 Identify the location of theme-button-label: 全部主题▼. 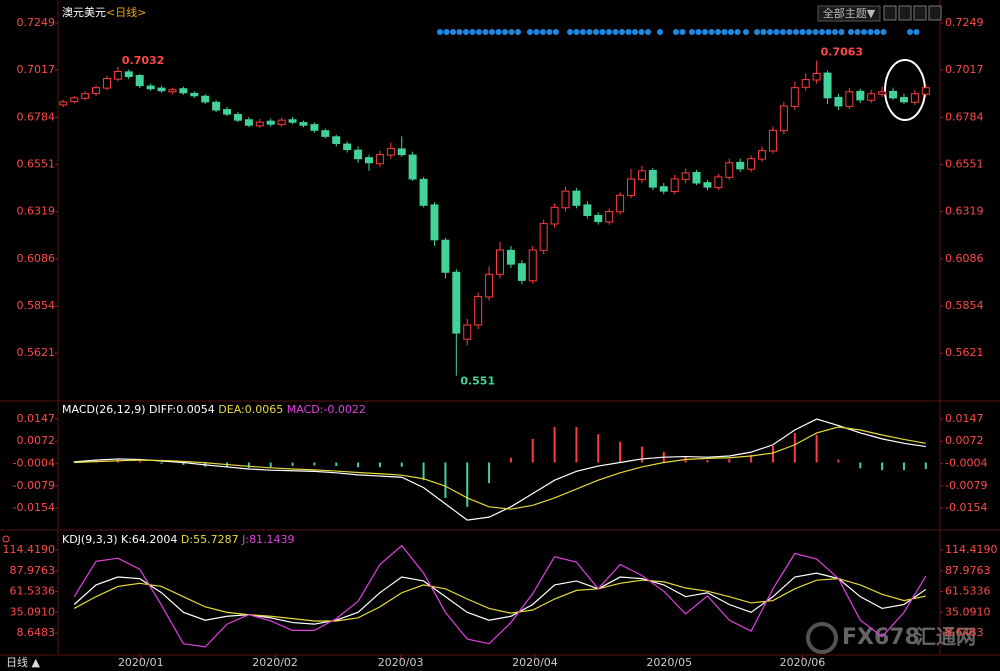
(849, 13).